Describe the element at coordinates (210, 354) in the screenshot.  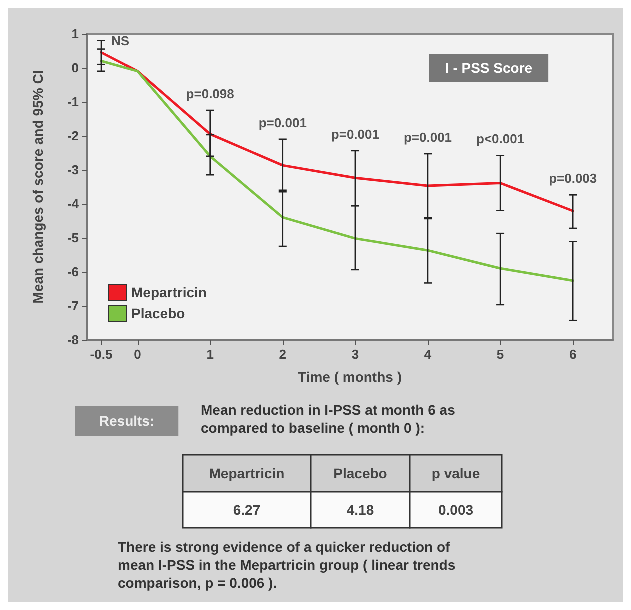
I see `x-tick-label: 1` at that location.